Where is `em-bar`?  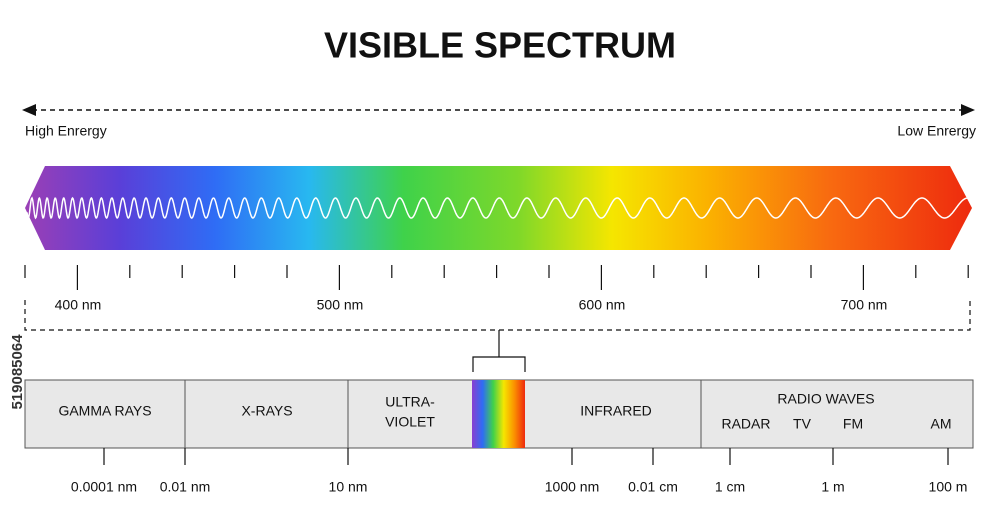
em-bar is located at coordinates (499, 414).